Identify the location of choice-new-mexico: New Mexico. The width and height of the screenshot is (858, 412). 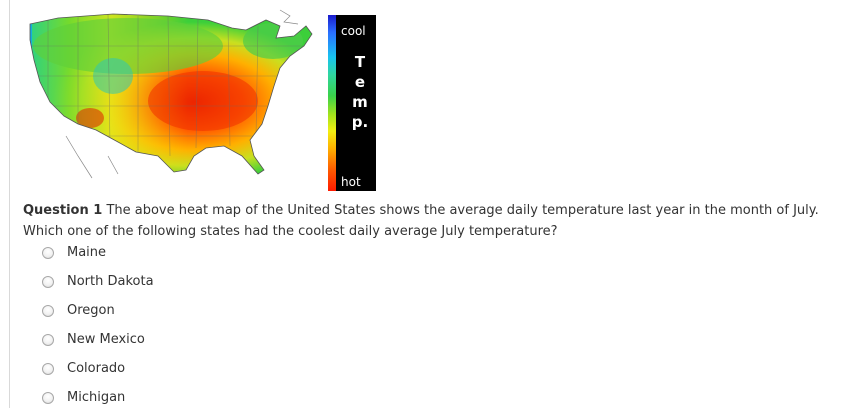
(98, 339).